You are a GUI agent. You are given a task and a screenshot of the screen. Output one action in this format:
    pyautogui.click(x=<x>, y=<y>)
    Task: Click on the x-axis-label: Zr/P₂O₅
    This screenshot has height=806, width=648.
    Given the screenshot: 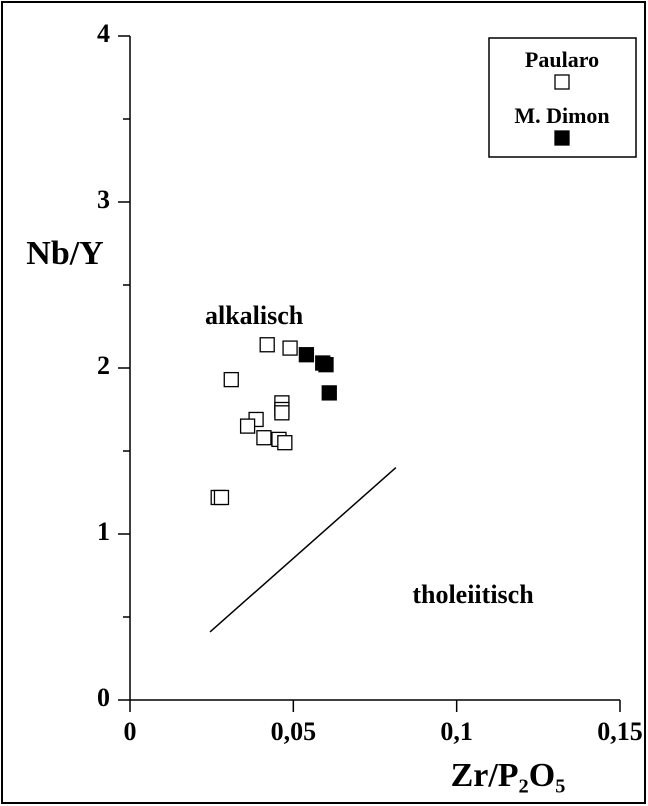 What is the action you would take?
    pyautogui.click(x=508, y=775)
    